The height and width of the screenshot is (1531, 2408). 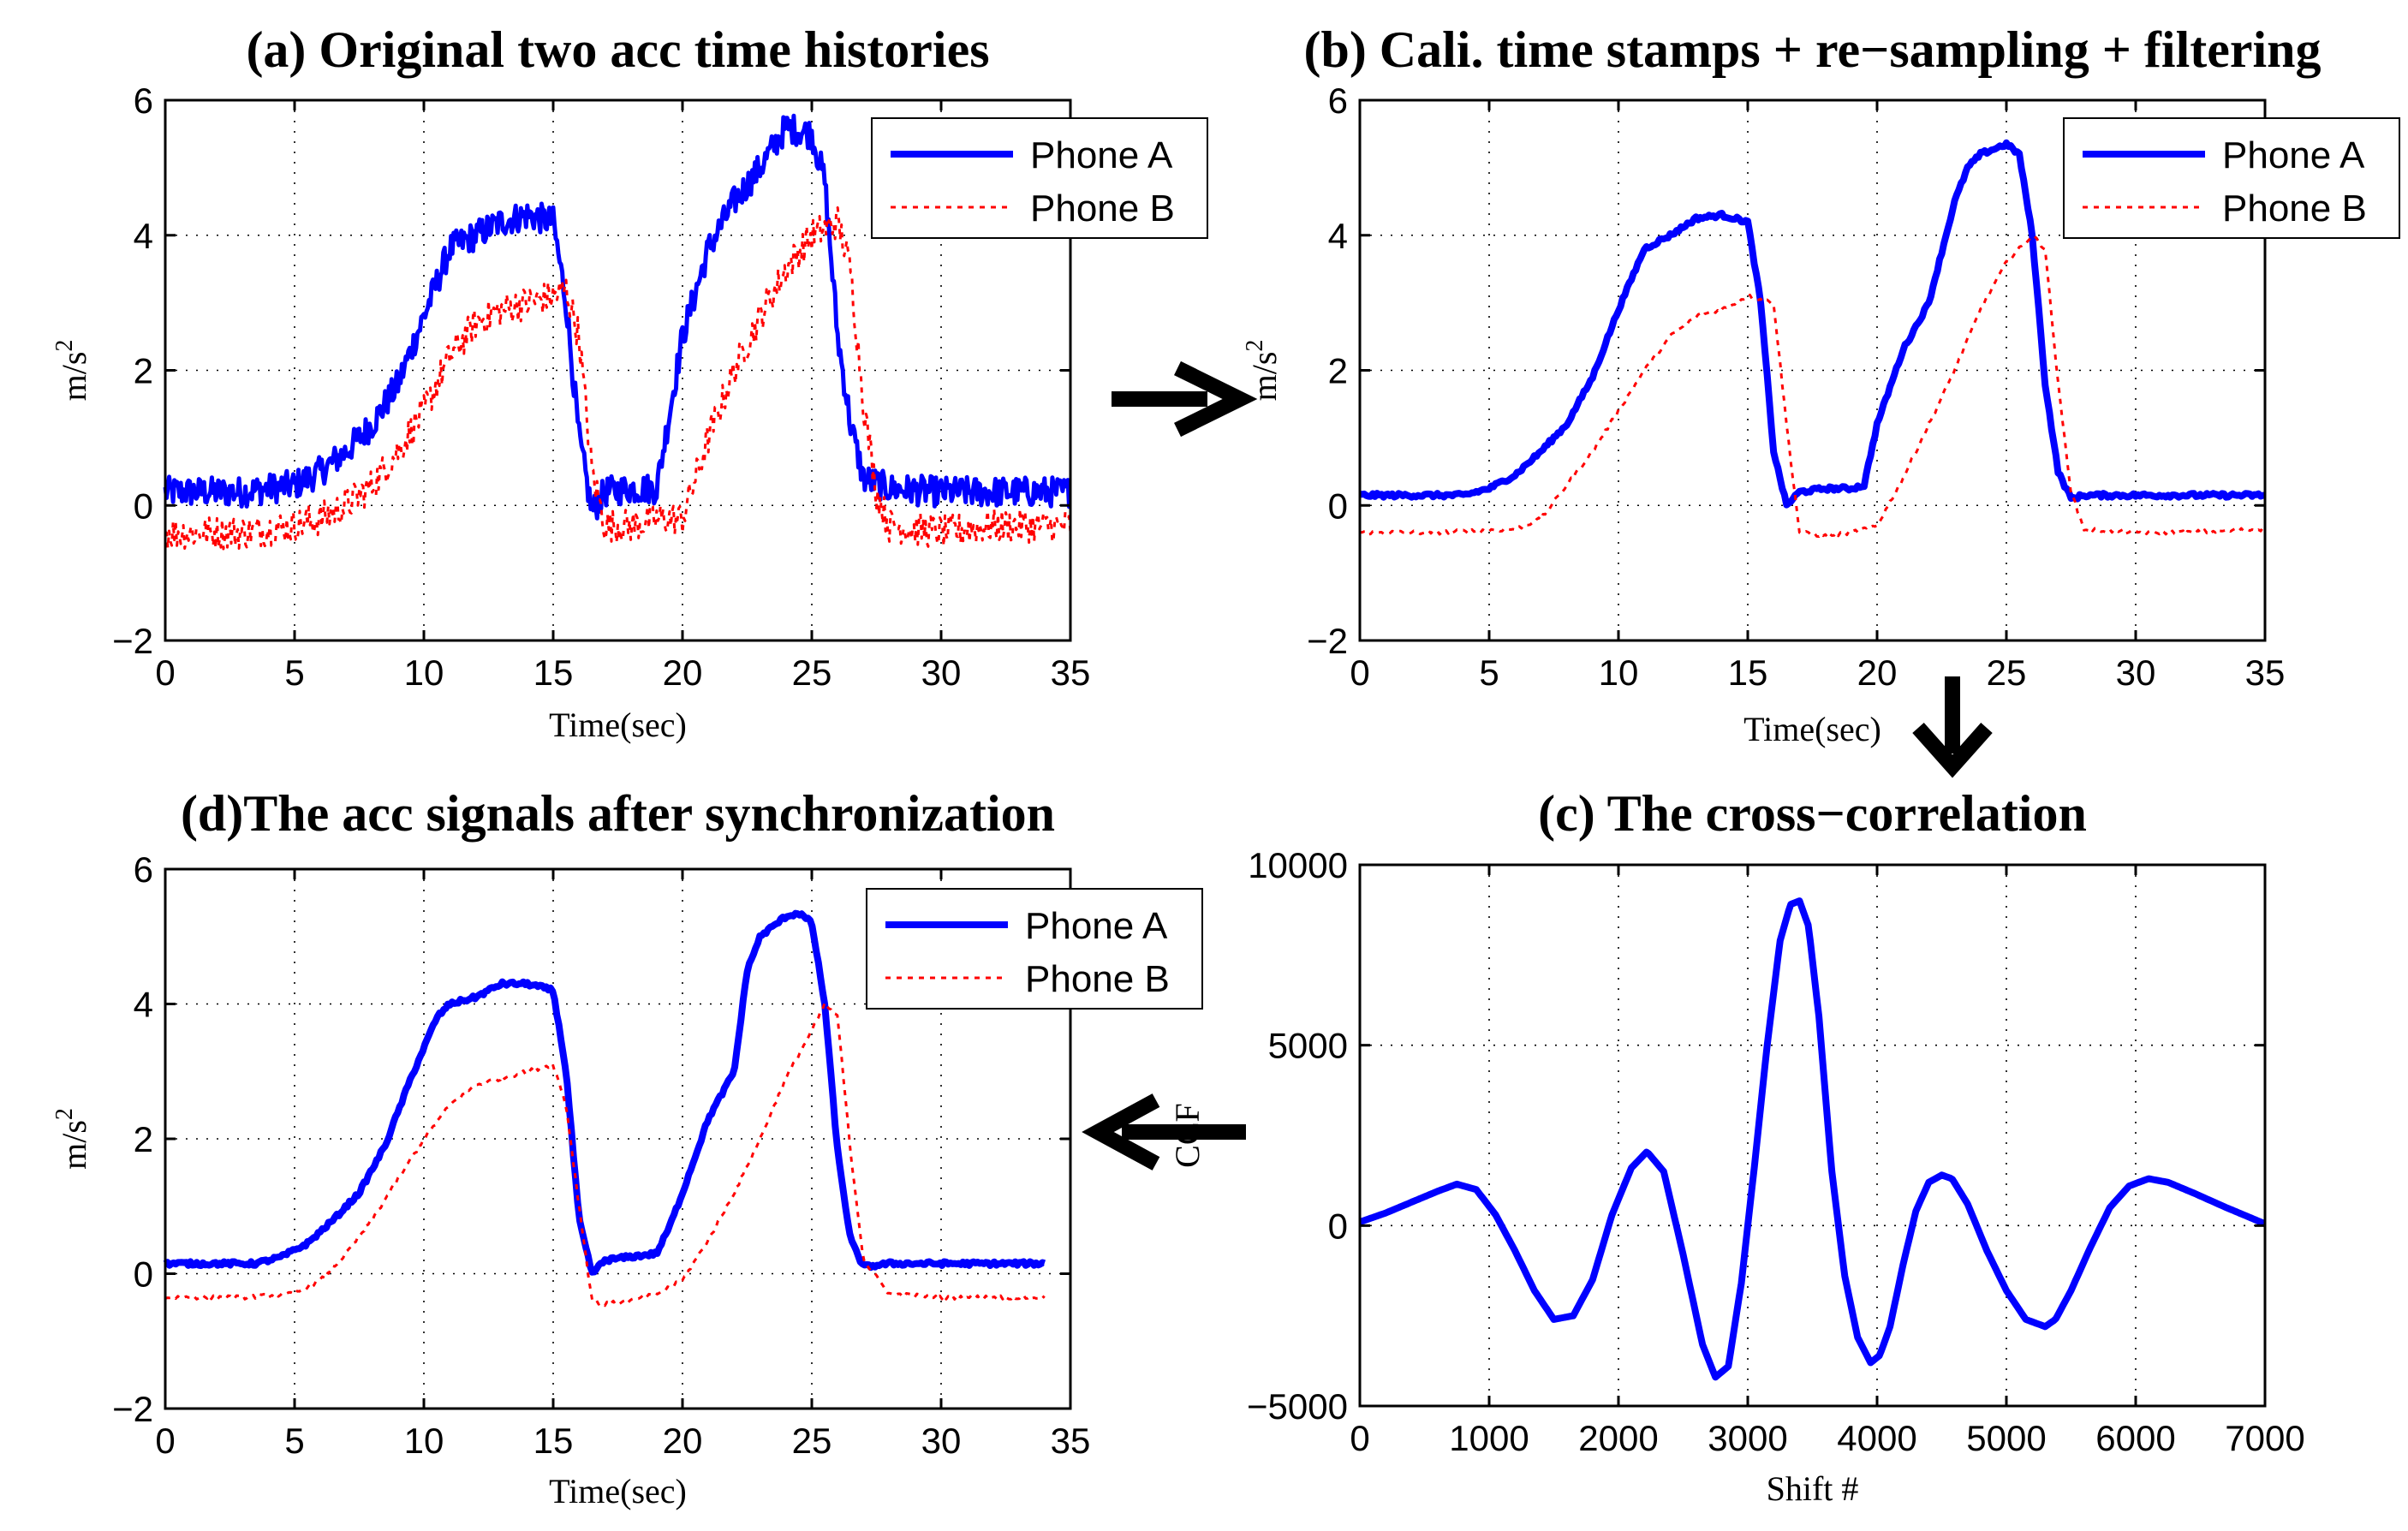 I want to click on chart-title: (a) Original two acc time histories, so click(x=617, y=49).